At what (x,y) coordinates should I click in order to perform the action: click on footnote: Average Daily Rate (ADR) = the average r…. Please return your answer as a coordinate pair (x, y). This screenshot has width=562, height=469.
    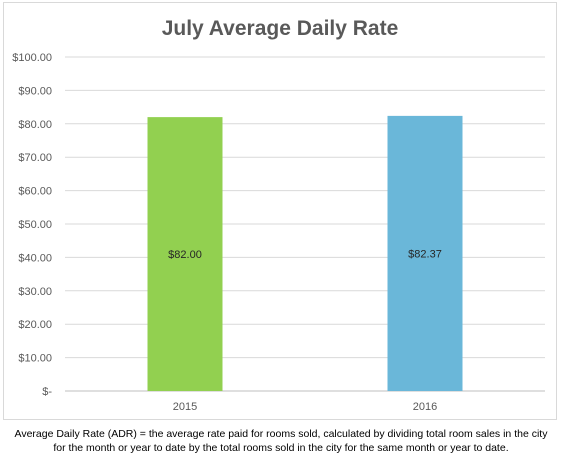
    Looking at the image, I should click on (281, 441).